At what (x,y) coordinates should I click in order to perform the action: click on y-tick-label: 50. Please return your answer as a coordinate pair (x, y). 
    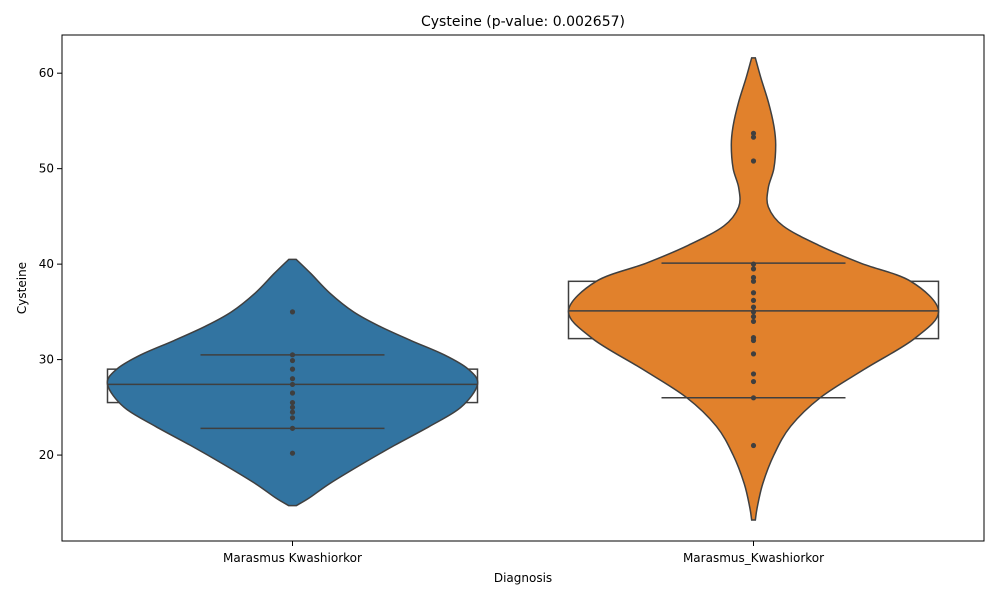
    Looking at the image, I should click on (46, 169).